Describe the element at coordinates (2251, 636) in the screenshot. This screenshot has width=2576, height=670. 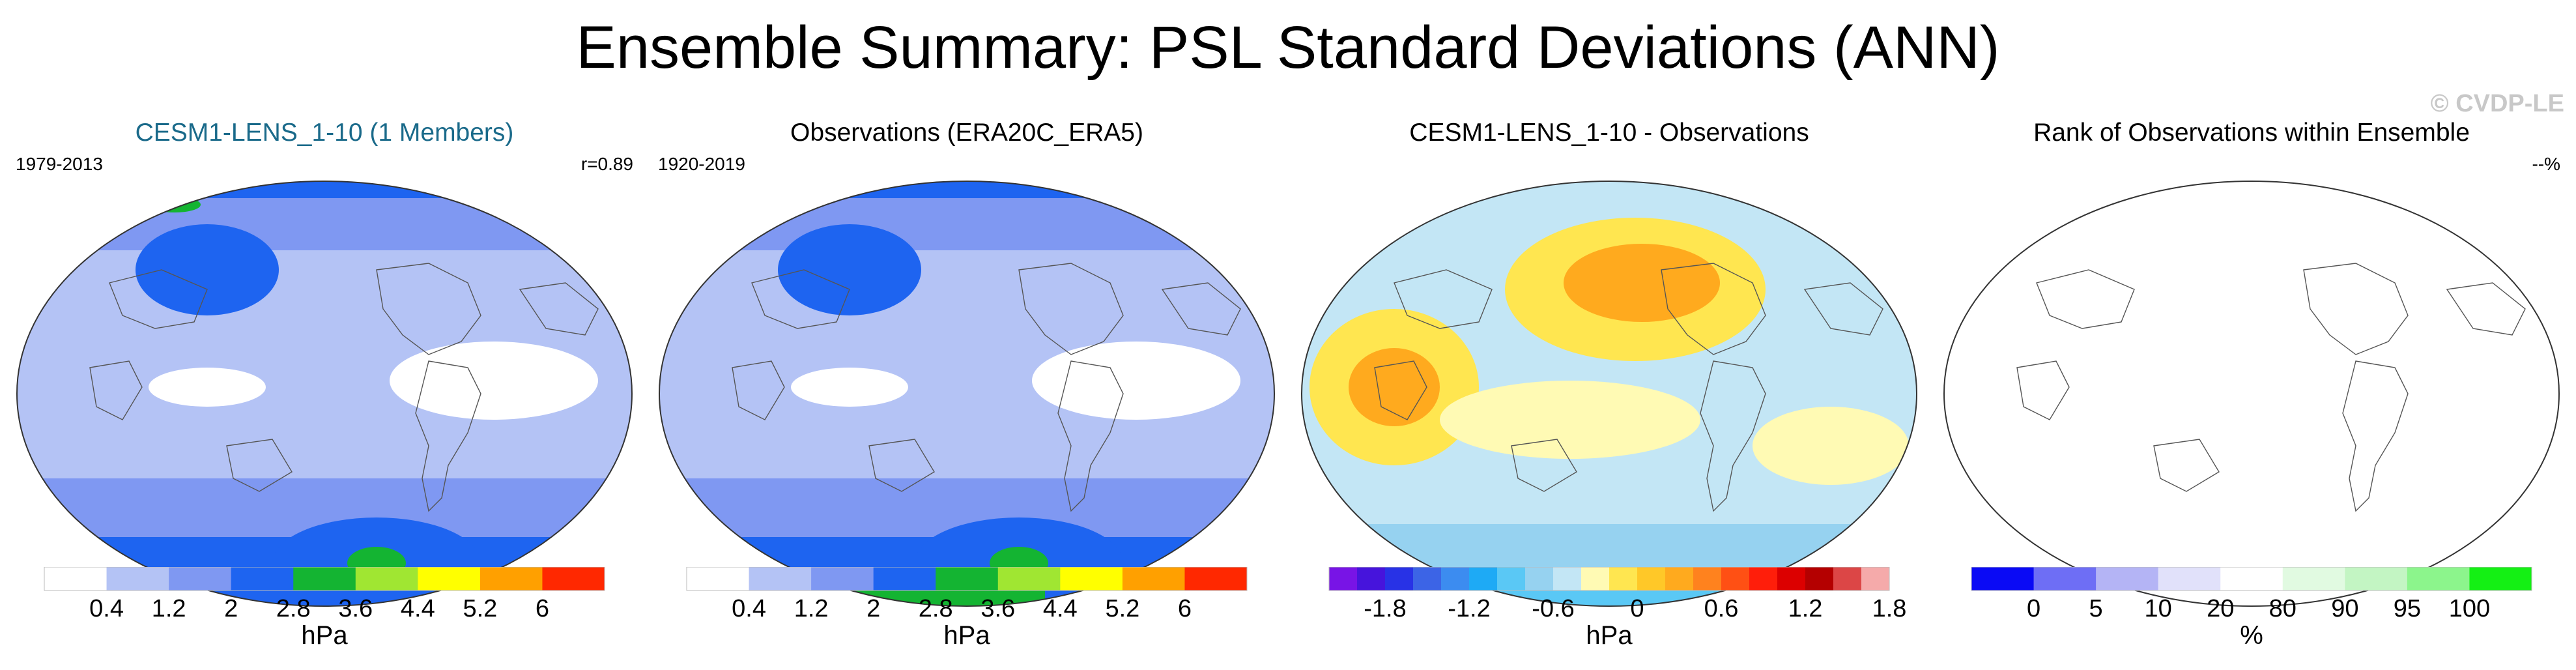
I see `colorbar-units: %` at that location.